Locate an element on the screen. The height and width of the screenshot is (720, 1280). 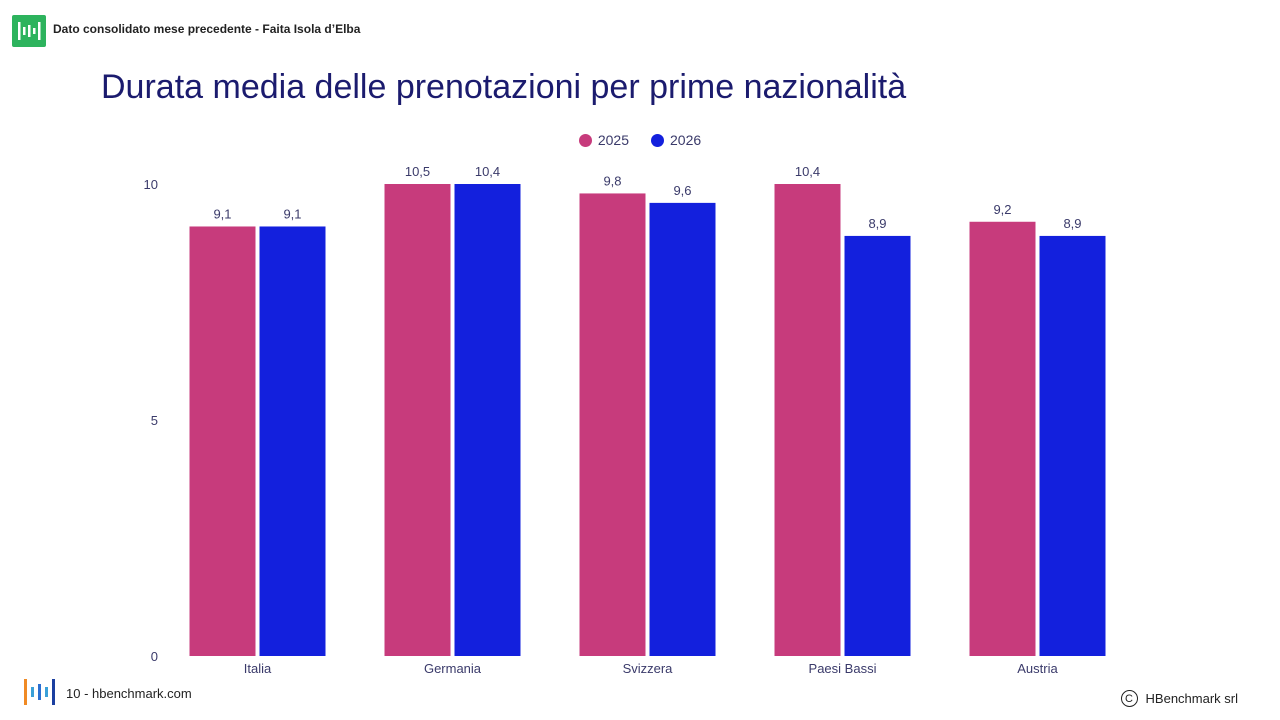
legend-label-2025: 2025 is located at coordinates (613, 140).